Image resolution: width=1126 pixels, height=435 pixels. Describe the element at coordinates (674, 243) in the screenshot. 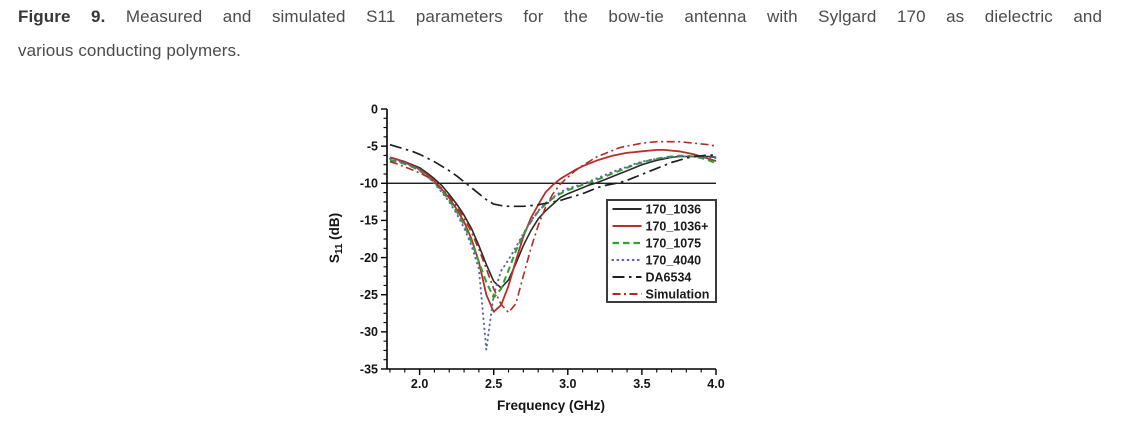

I see `legend-label: 170_1075` at that location.